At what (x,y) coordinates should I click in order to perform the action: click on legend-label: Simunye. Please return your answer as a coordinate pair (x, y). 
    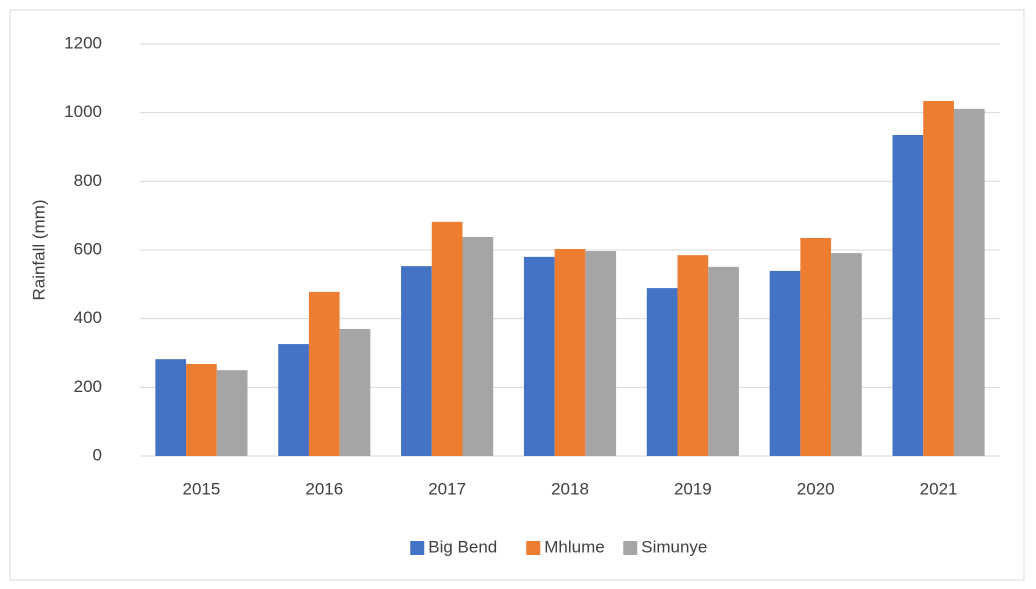
    Looking at the image, I should click on (674, 546).